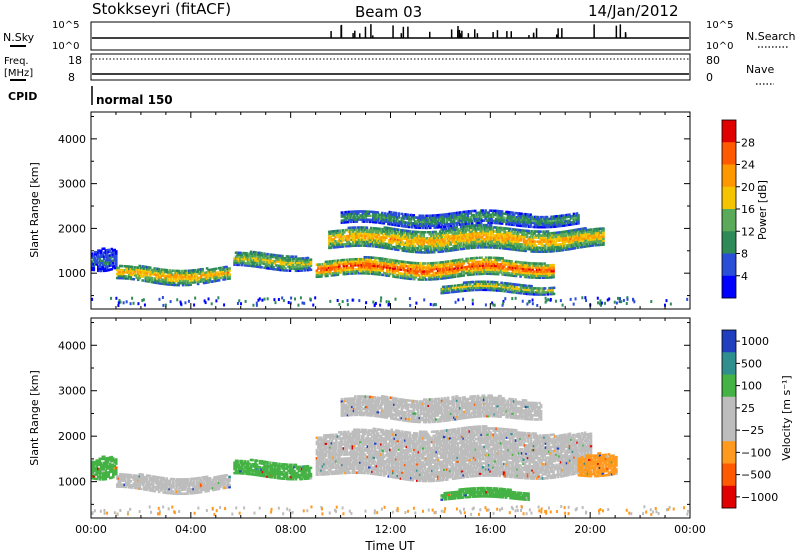 Image resolution: width=800 pixels, height=554 pixels. What do you see at coordinates (65, 25) in the screenshot?
I see `nsky-tick-top: 10^5` at bounding box center [65, 25].